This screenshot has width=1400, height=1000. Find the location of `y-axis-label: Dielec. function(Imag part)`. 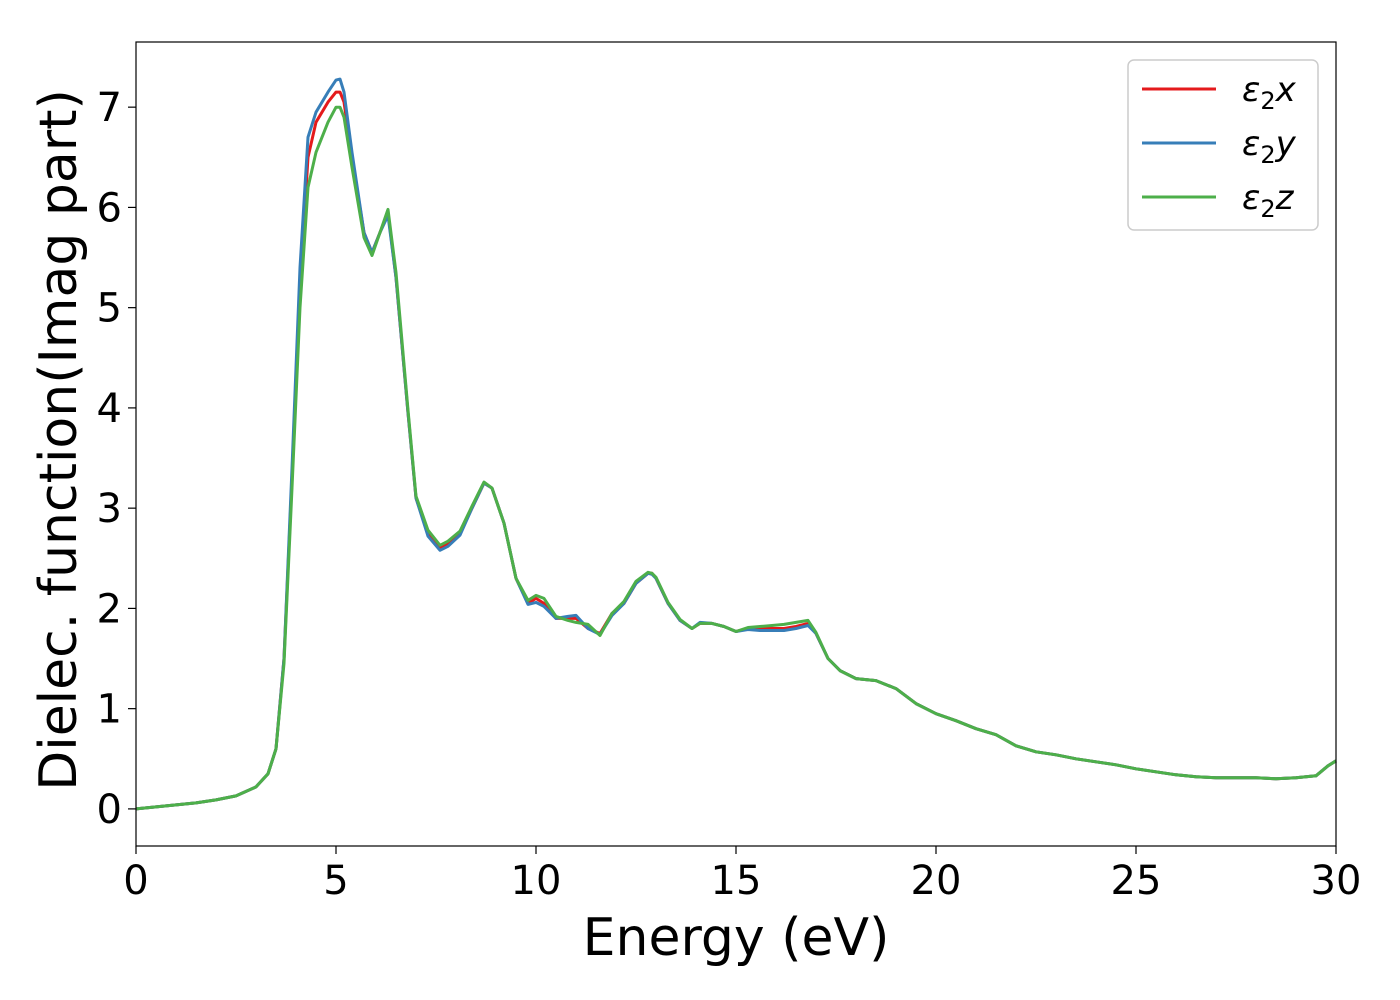

y-axis-label: Dielec. function(Imag part) is located at coordinates (59, 440).